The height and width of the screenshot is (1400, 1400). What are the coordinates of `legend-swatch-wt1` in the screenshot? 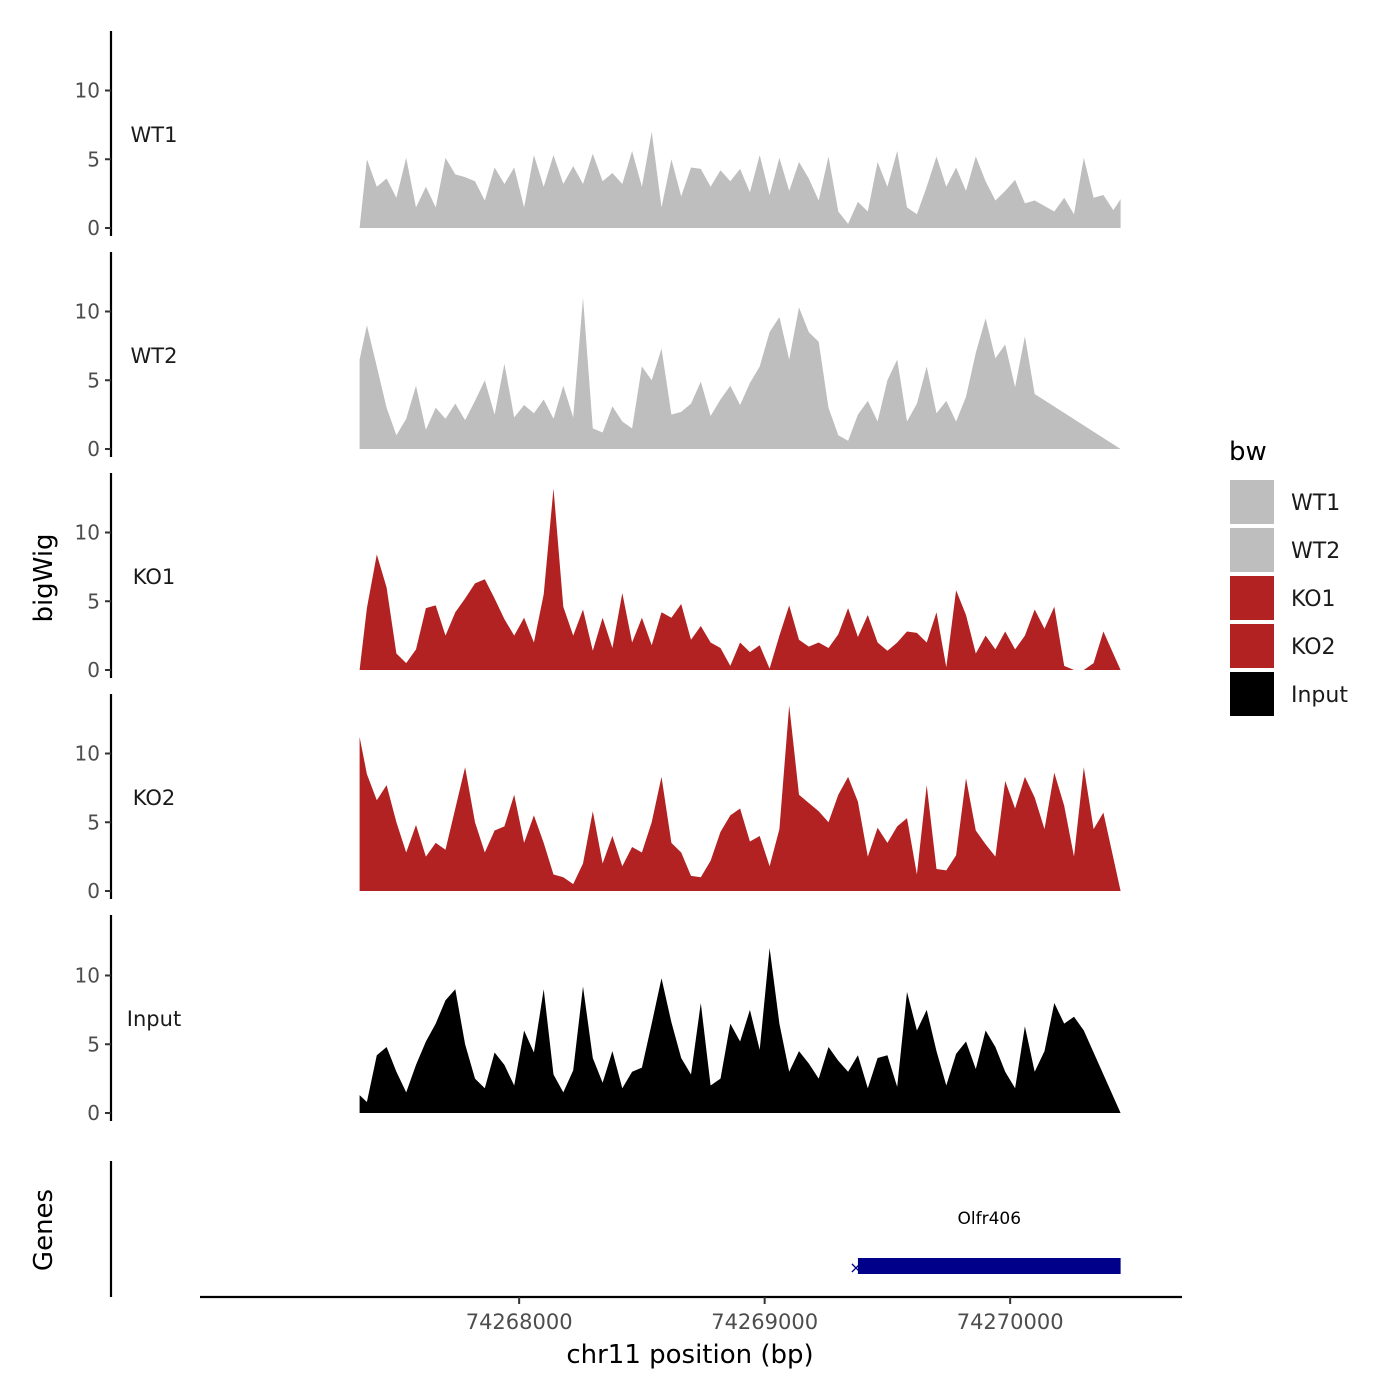 It's located at (1252, 502).